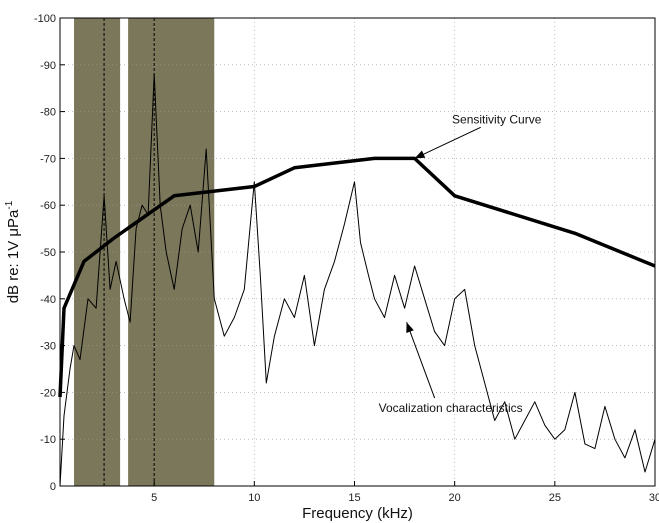 The width and height of the screenshot is (659, 523). I want to click on y-tick-label: -80, so click(48, 113).